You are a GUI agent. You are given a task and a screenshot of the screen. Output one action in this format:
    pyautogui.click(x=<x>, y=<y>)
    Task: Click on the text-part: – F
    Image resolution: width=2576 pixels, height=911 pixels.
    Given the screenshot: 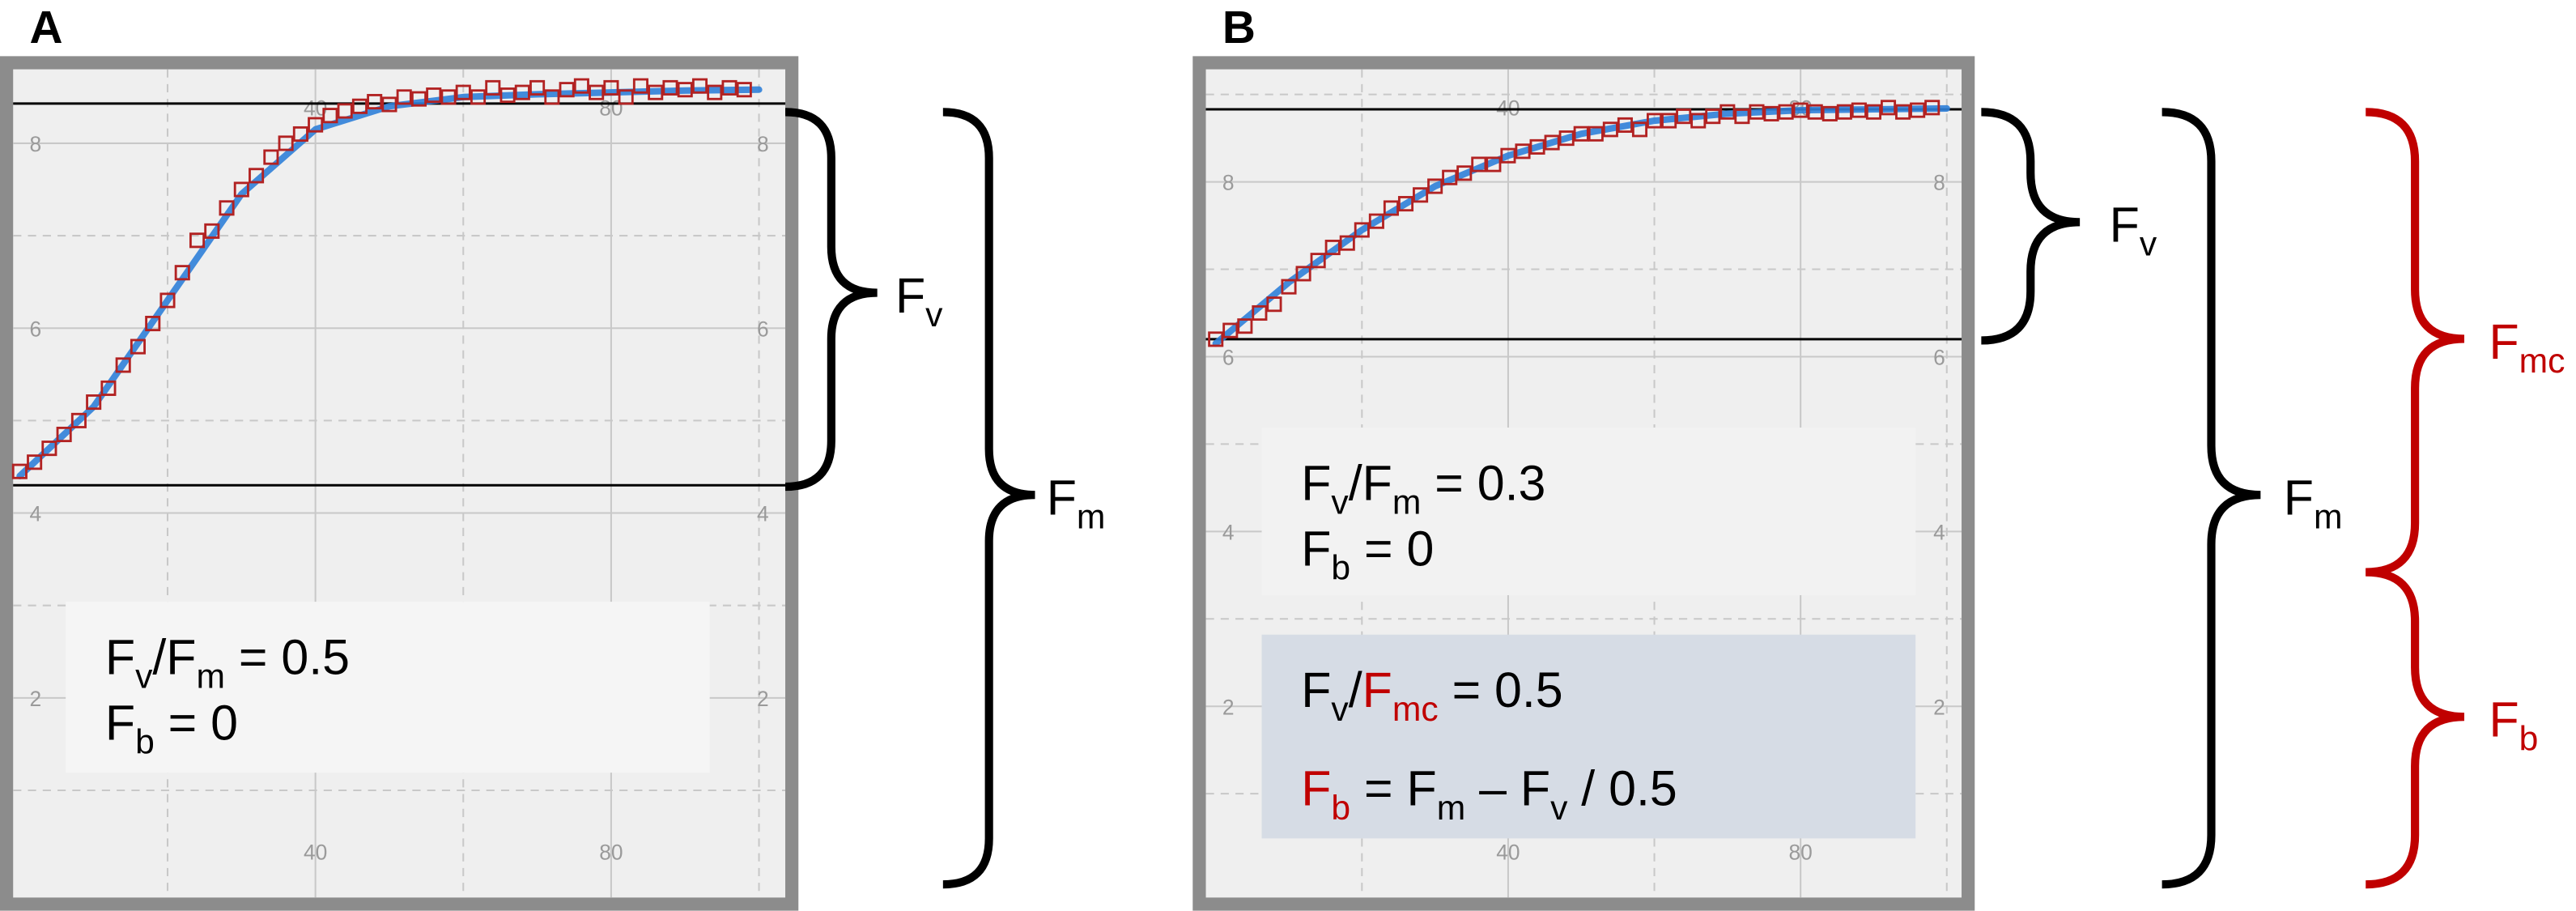 What is the action you would take?
    pyautogui.click(x=1507, y=788)
    